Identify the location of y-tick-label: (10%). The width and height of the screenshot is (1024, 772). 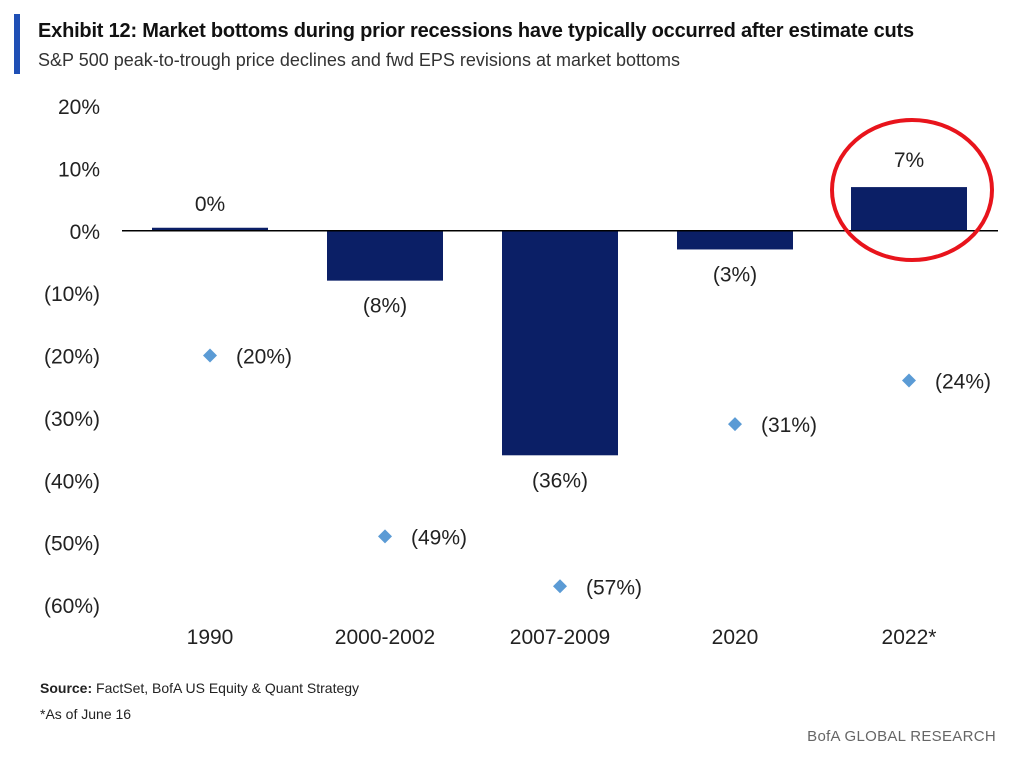
(72, 294).